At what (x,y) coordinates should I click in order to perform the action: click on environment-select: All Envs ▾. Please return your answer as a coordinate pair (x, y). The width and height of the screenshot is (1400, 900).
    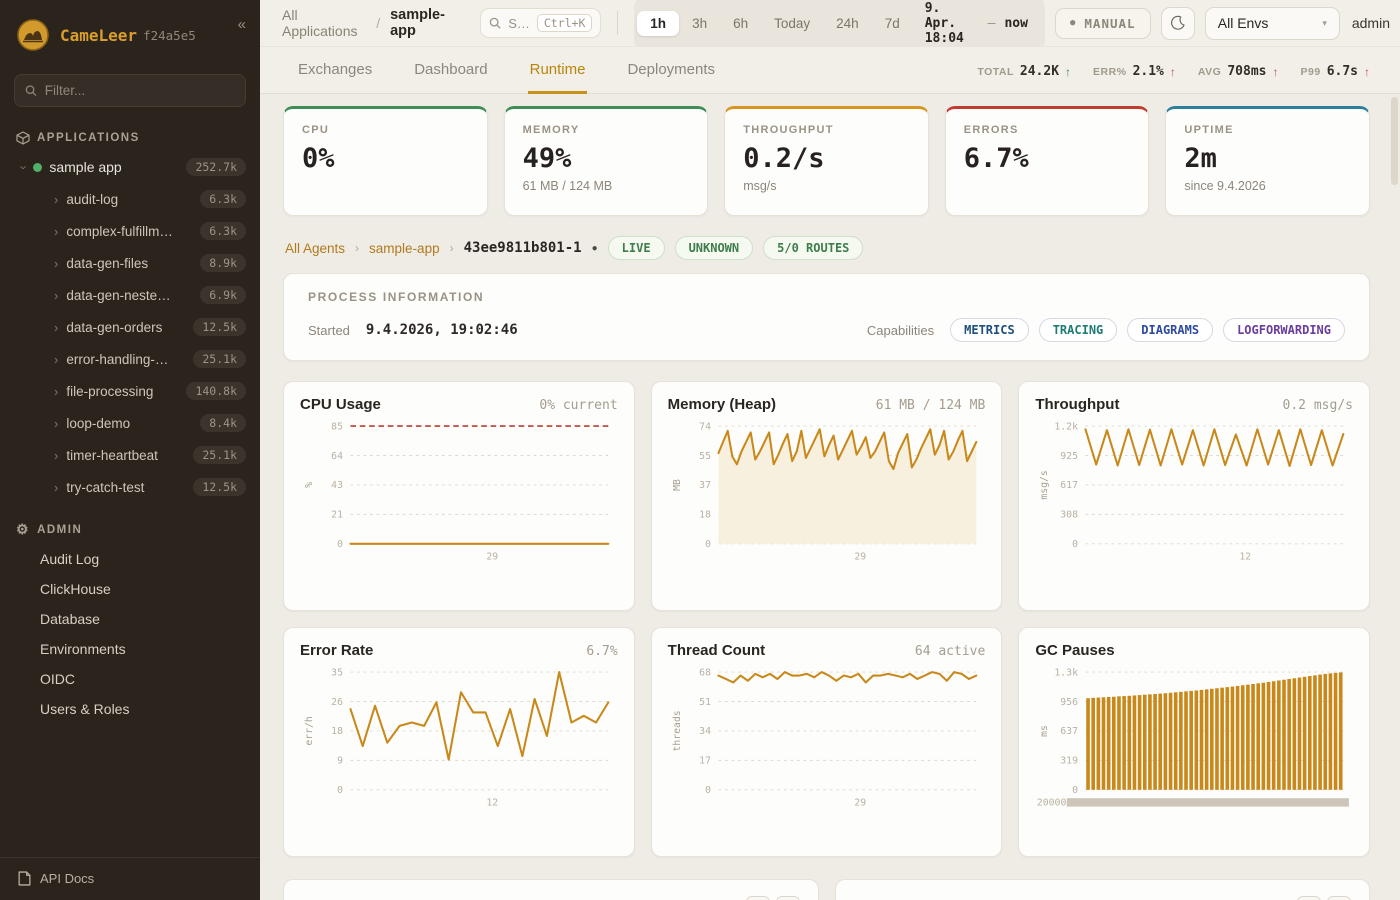
    Looking at the image, I should click on (1272, 23).